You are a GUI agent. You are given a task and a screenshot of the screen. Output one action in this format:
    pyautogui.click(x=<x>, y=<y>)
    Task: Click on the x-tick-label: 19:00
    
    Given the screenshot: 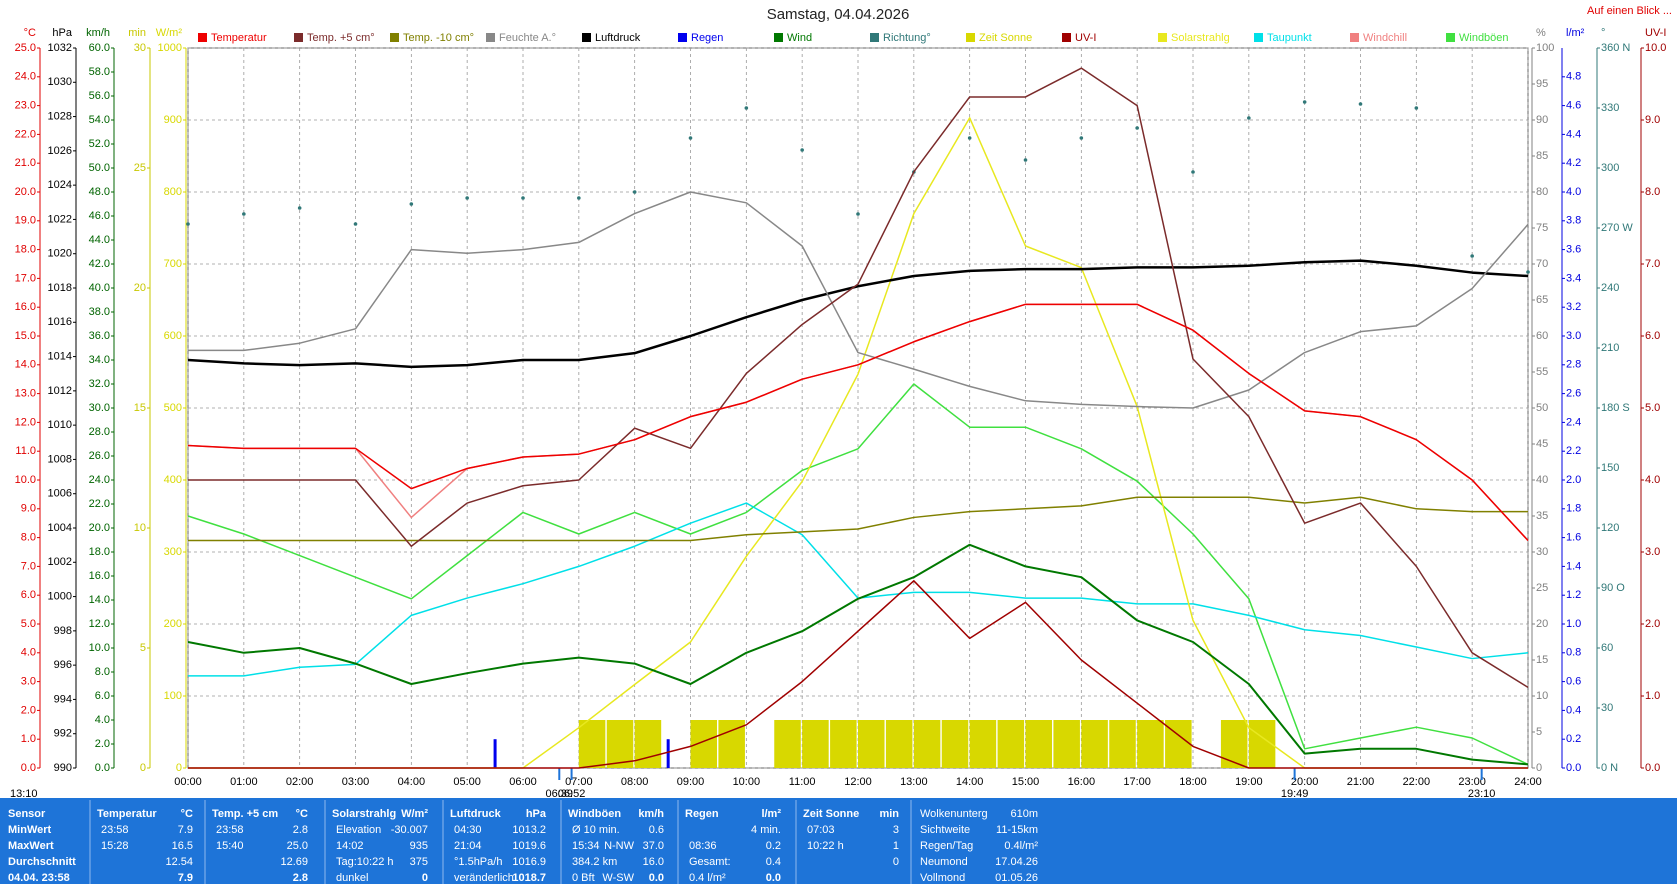 What is the action you would take?
    pyautogui.click(x=1249, y=782)
    